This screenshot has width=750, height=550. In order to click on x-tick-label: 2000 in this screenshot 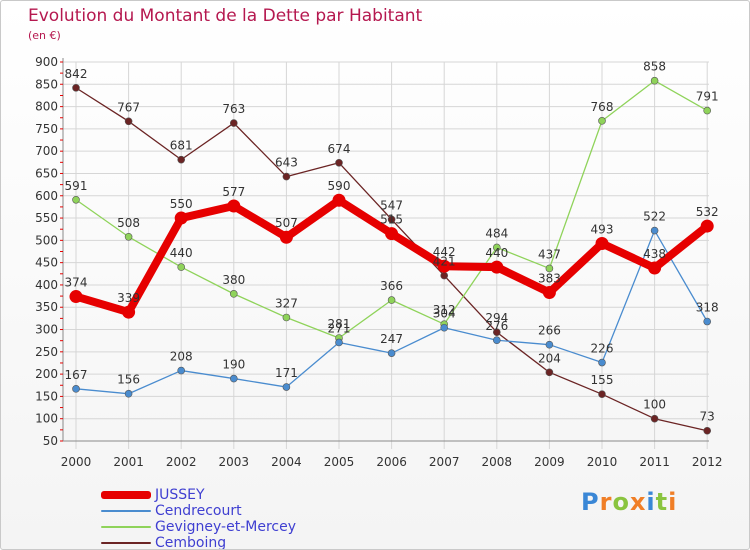, I will do `click(76, 462)`.